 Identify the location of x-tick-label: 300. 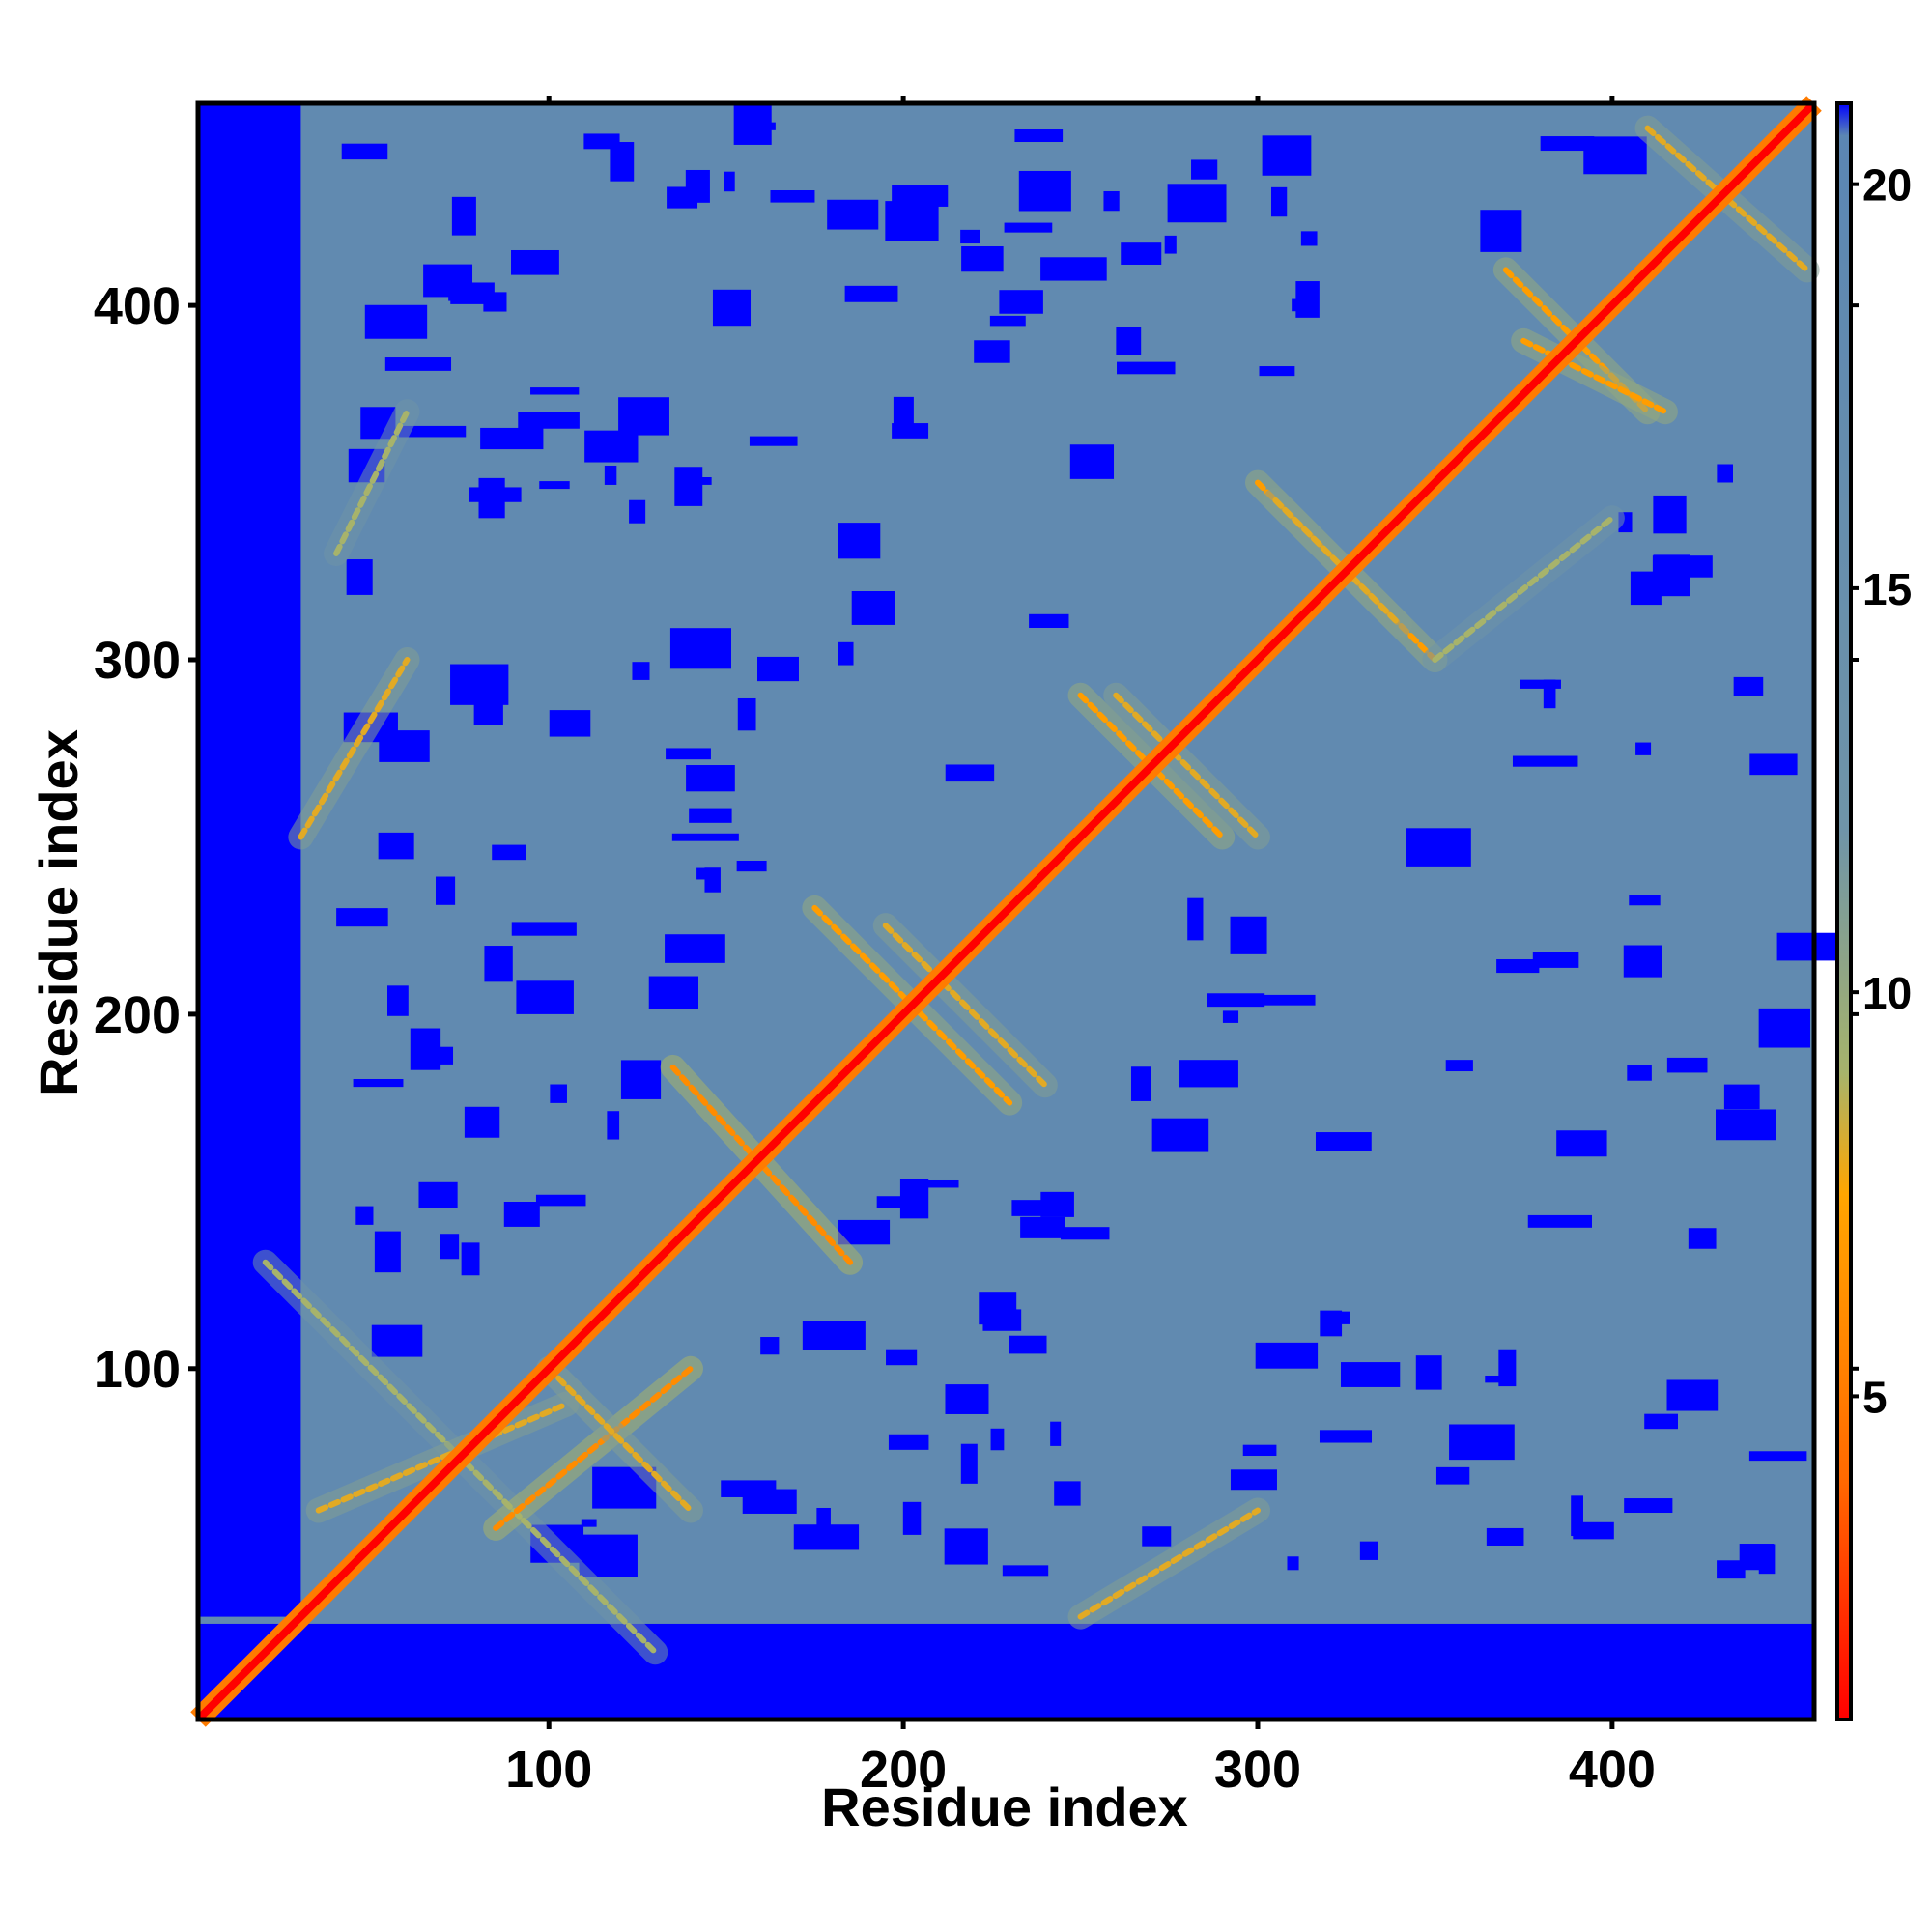
(1257, 1770).